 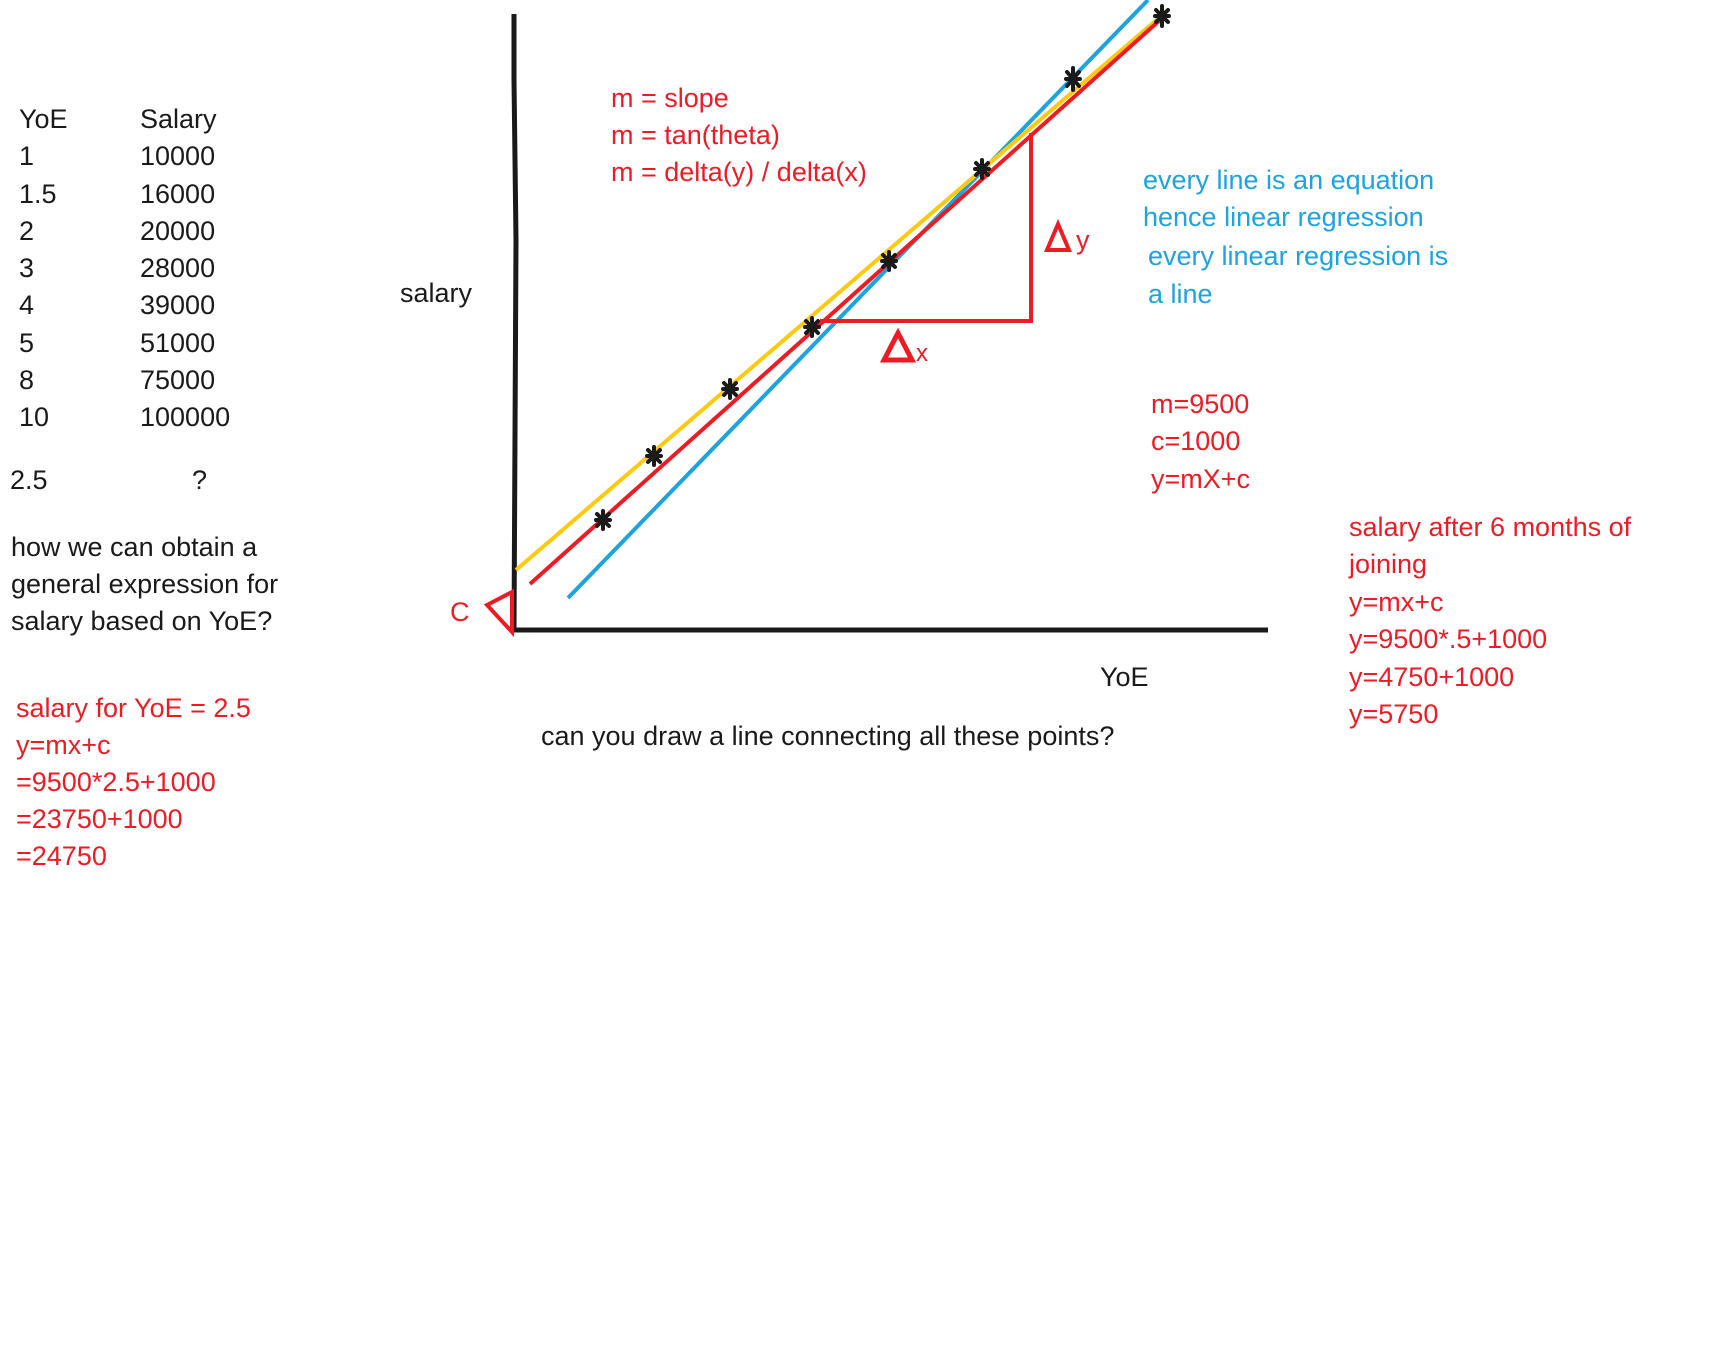 What do you see at coordinates (134, 547) in the screenshot?
I see `question-line: how we can obtain a` at bounding box center [134, 547].